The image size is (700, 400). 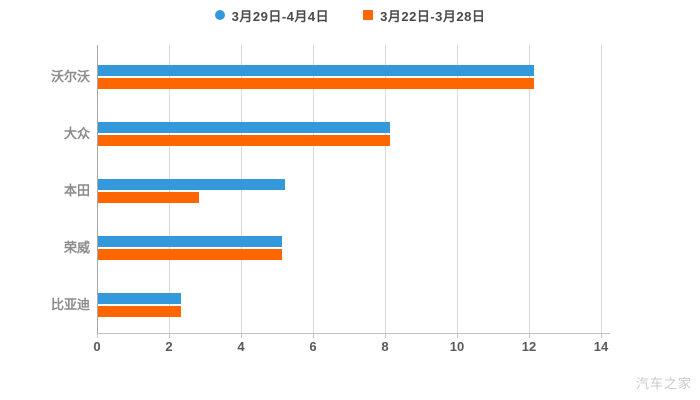 I want to click on x-tick-label: 8, so click(x=385, y=346).